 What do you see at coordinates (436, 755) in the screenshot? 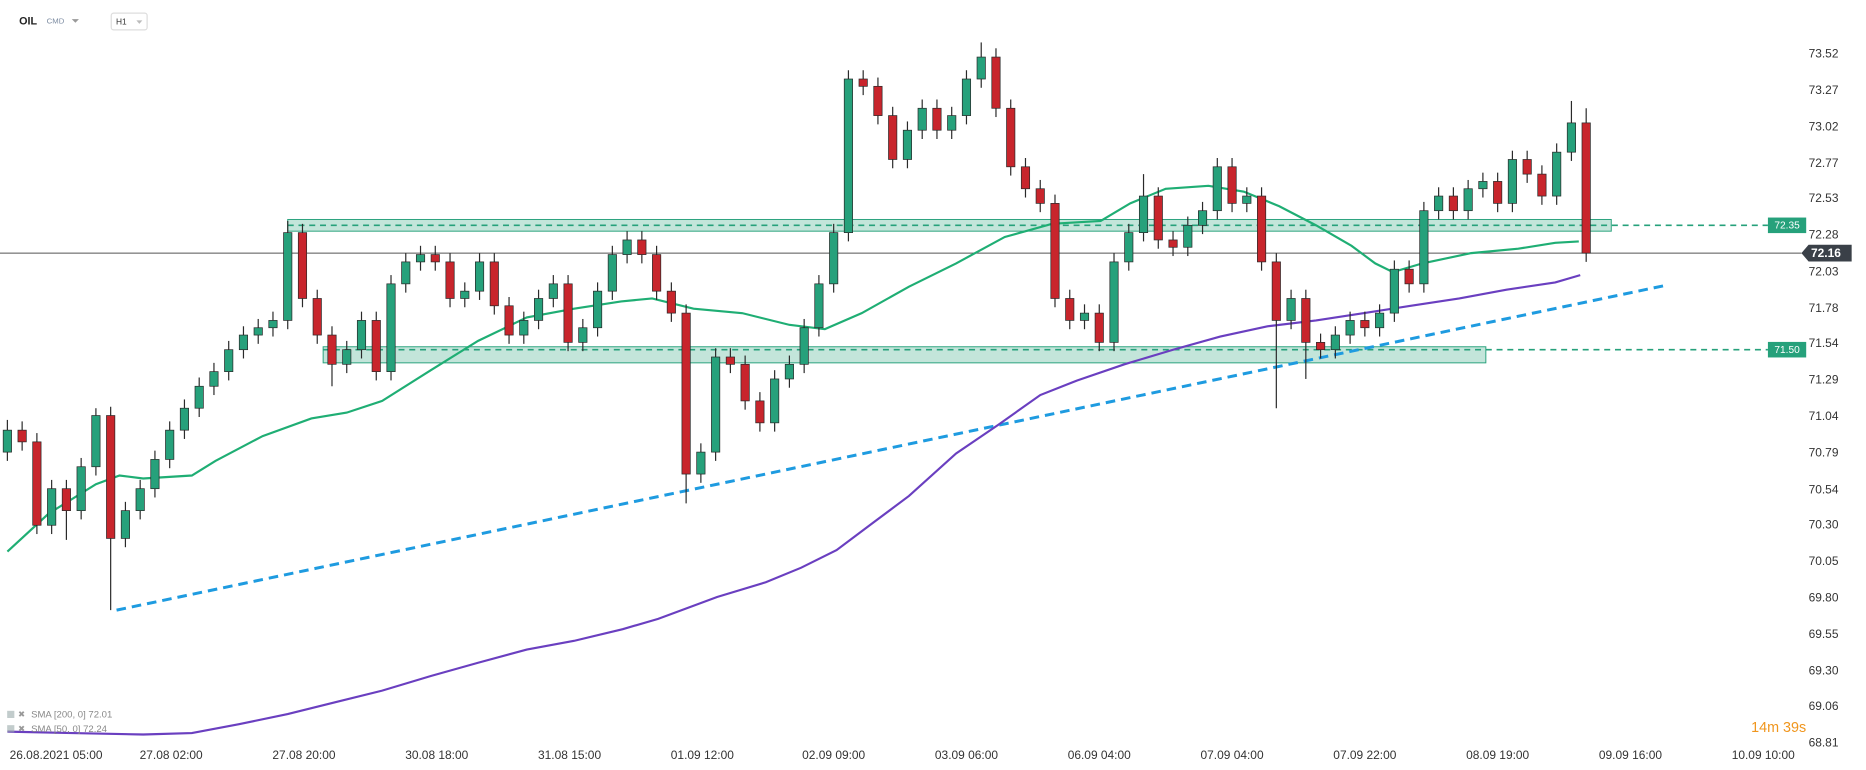
I see `x-tick-label: 30.08 18:00` at bounding box center [436, 755].